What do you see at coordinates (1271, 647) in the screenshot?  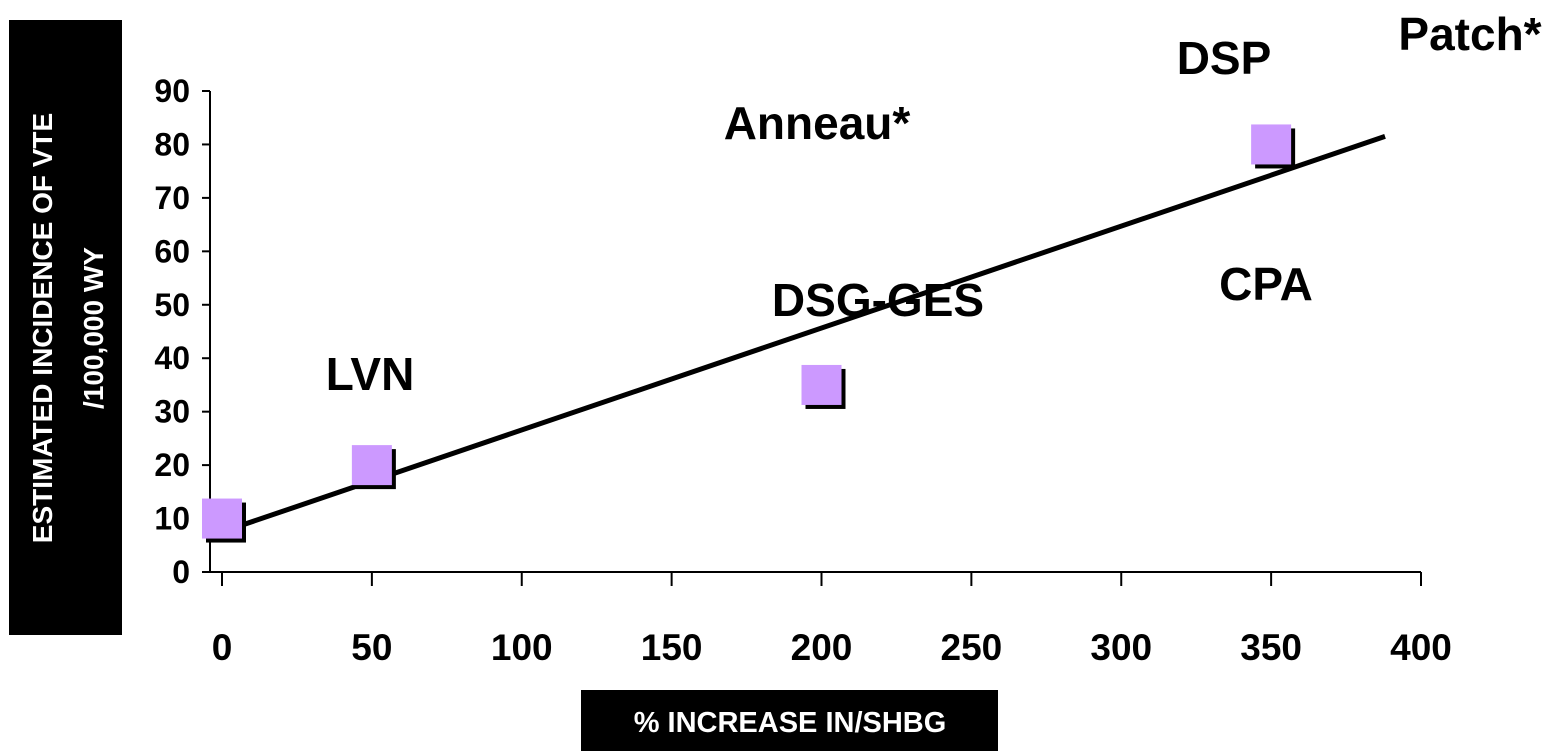 I see `x-tick-label: 350` at bounding box center [1271, 647].